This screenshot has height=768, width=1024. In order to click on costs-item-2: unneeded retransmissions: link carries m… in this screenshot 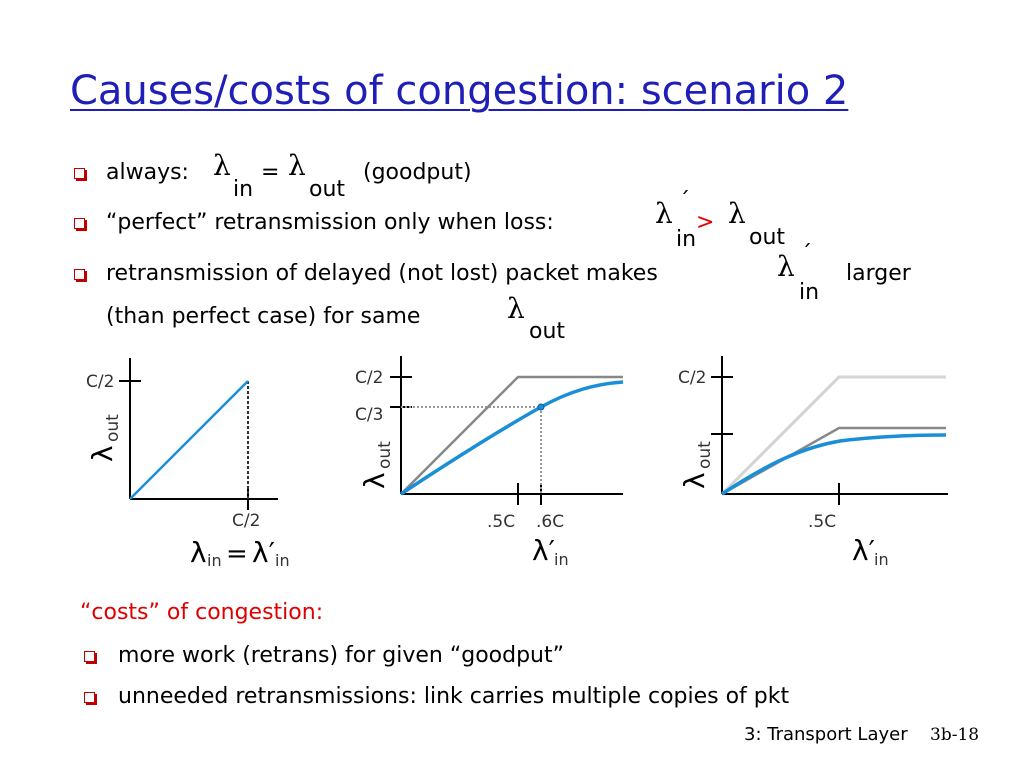, I will do `click(454, 696)`.